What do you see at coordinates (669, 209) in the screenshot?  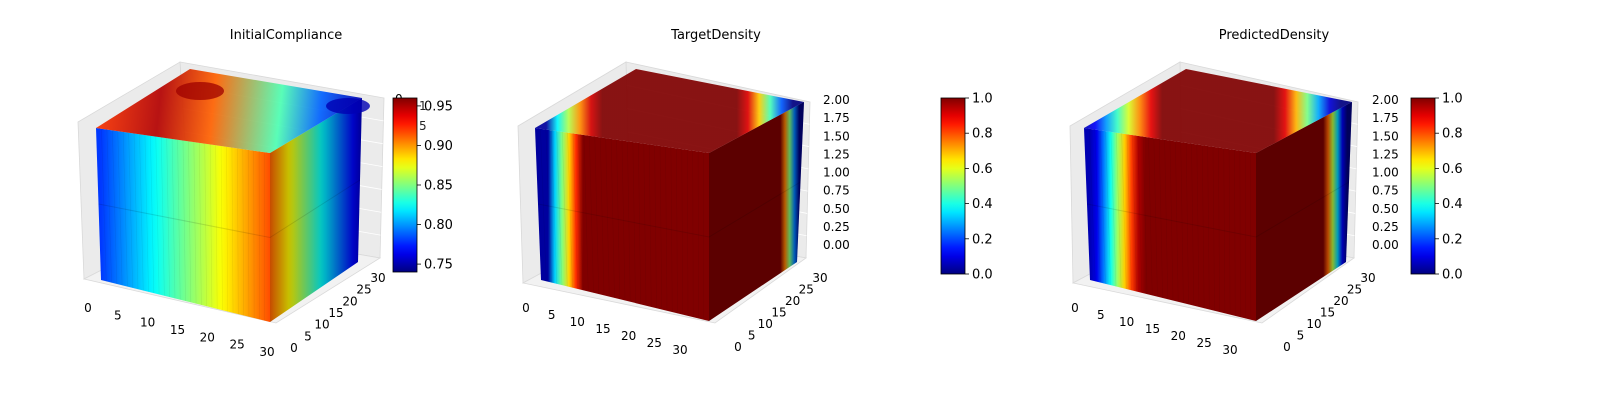 I see `layer-seam` at bounding box center [669, 209].